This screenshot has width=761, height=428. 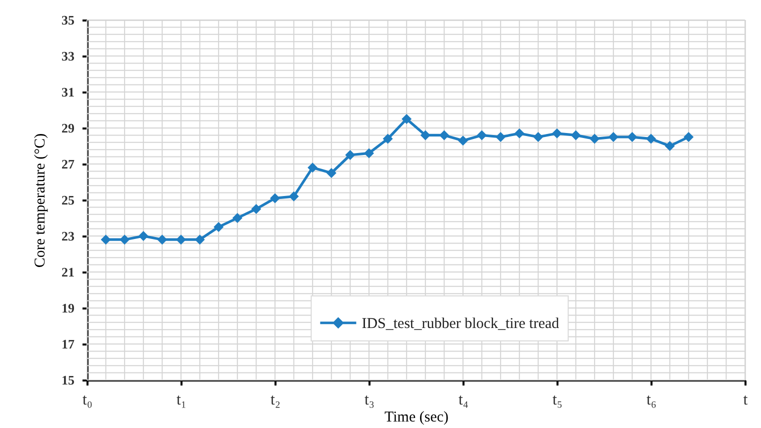 I want to click on y-tick-label: 21, so click(x=68, y=272).